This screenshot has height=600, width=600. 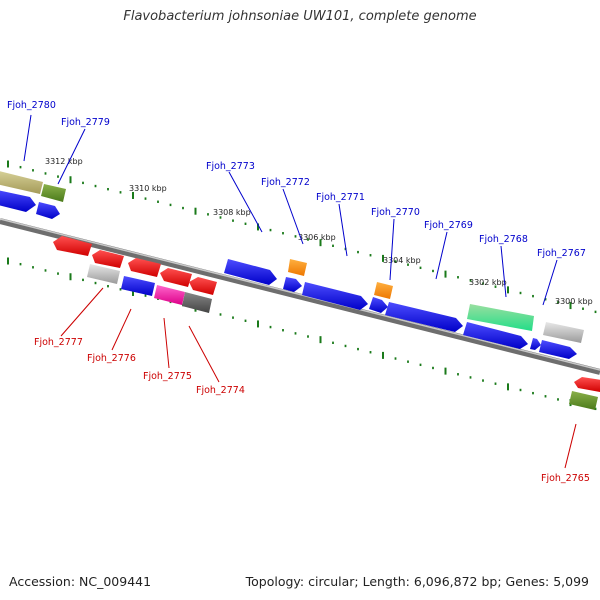 What do you see at coordinates (31, 105) in the screenshot?
I see `gene-label-fjoh-2780: Fjoh_2780` at bounding box center [31, 105].